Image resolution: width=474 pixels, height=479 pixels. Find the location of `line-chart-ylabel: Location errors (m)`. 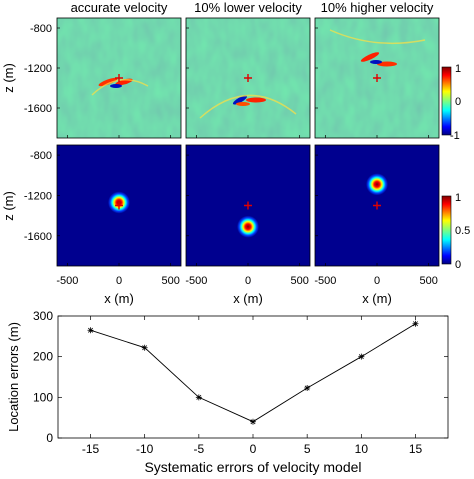

line-chart-ylabel: Location errors (m) is located at coordinates (13, 377).